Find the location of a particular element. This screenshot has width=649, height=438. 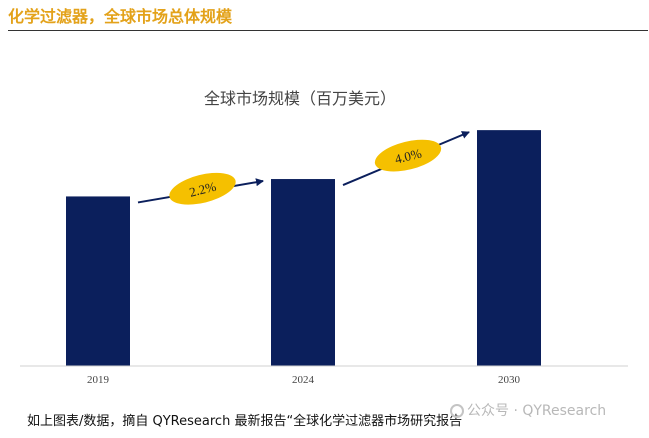

bar-2019 is located at coordinates (98, 281).